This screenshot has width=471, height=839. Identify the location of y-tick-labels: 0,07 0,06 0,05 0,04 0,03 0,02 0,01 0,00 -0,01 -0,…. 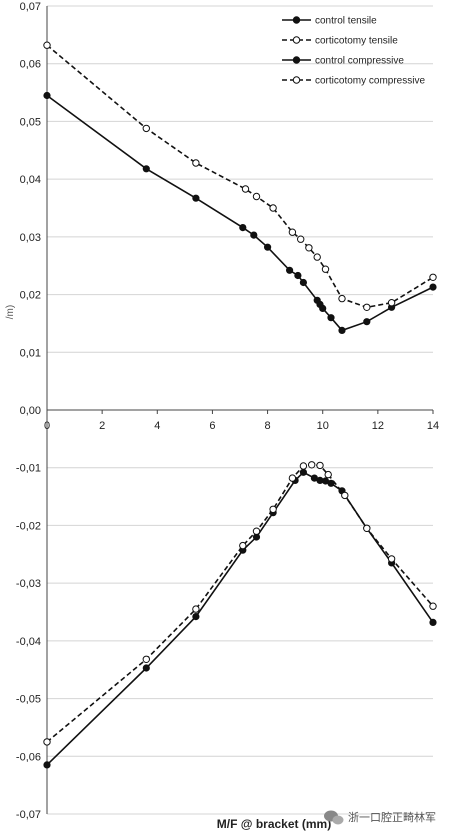
(28, 411).